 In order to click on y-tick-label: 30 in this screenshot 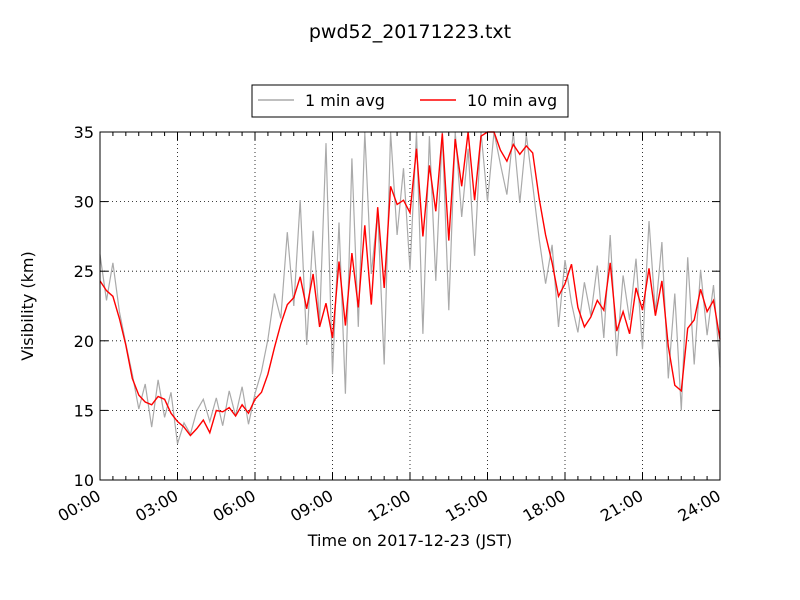, I will do `click(84, 202)`.